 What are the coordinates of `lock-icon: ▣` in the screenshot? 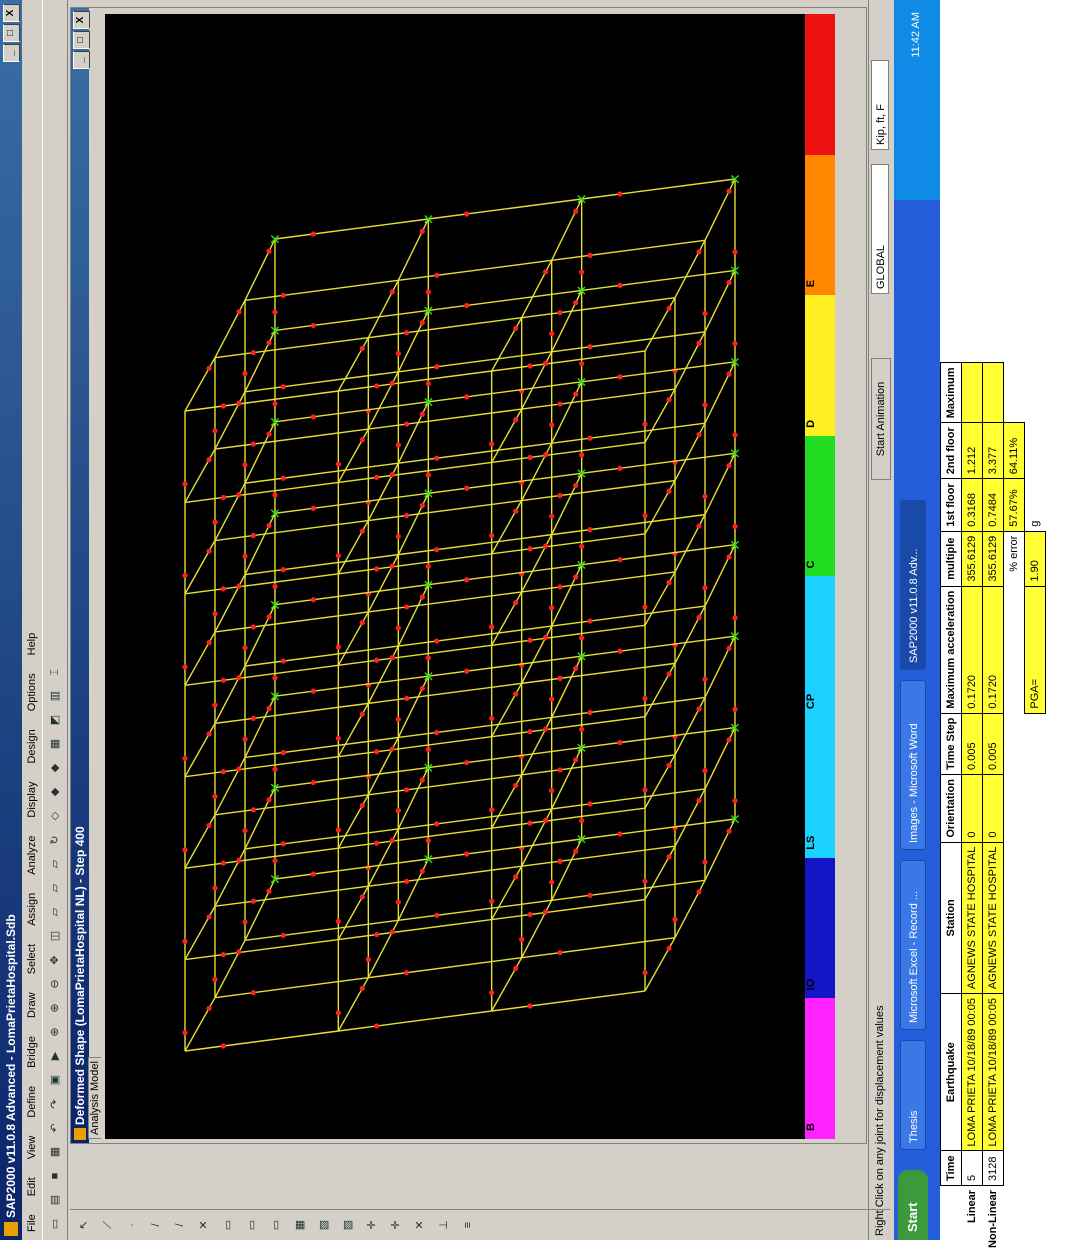 It's located at (55, 1080).